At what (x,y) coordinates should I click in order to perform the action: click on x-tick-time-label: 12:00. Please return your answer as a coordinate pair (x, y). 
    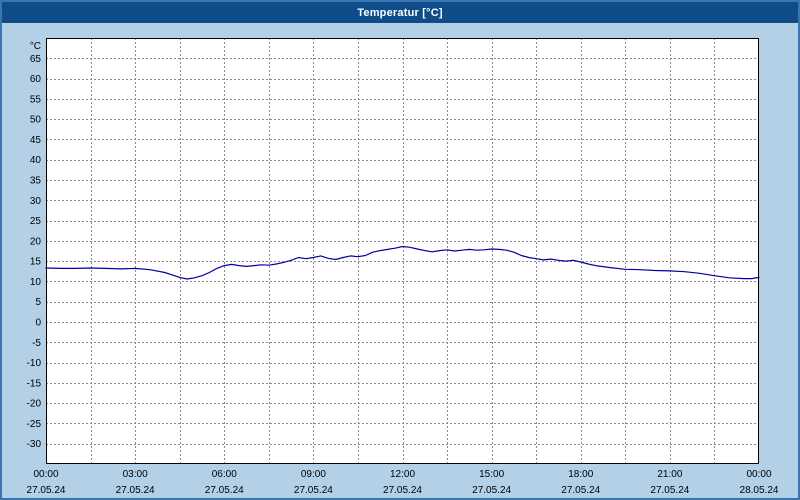
    Looking at the image, I should click on (402, 474).